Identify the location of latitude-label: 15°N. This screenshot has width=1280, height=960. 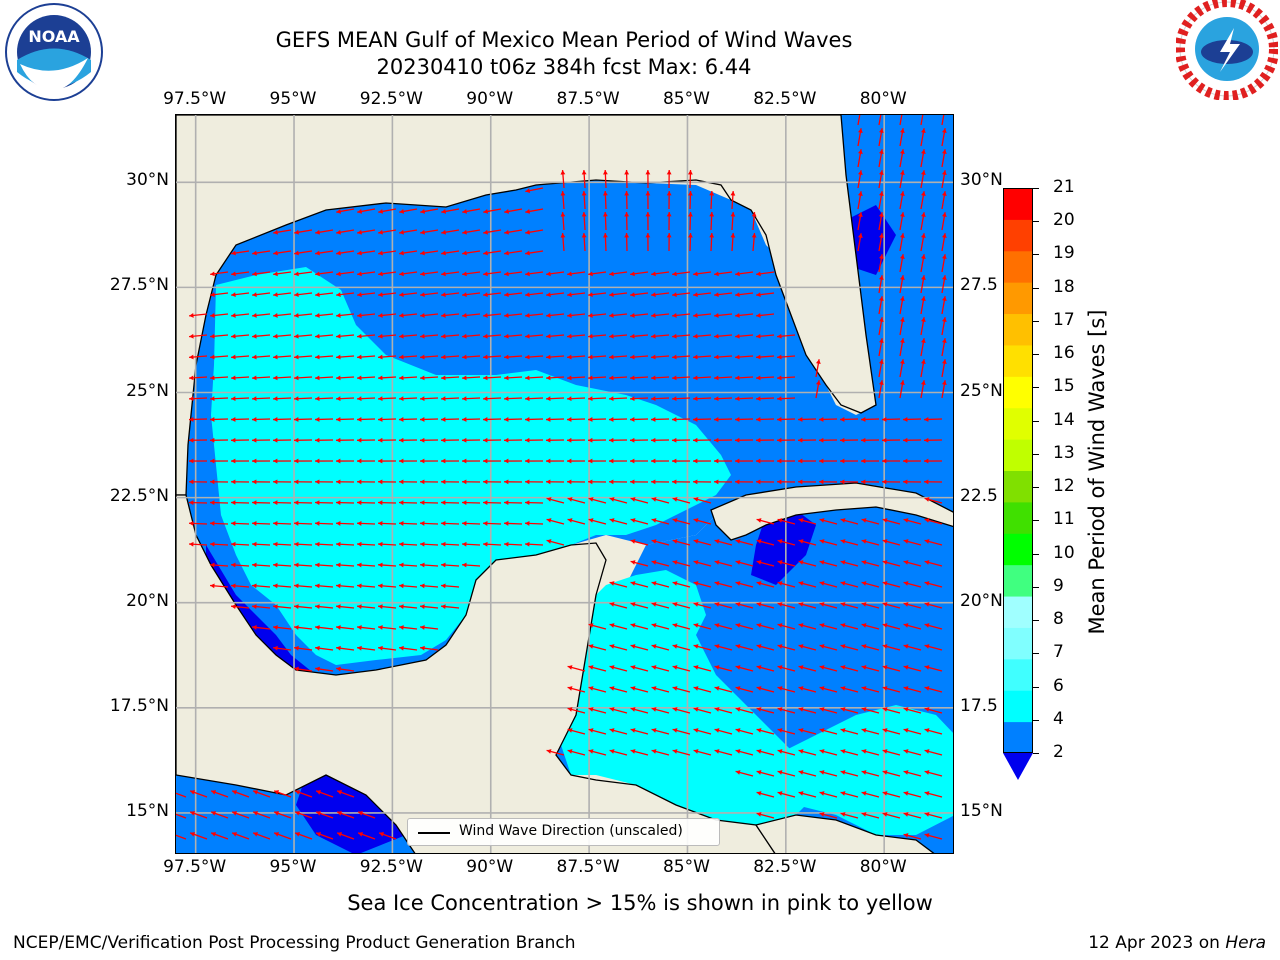
(147, 810).